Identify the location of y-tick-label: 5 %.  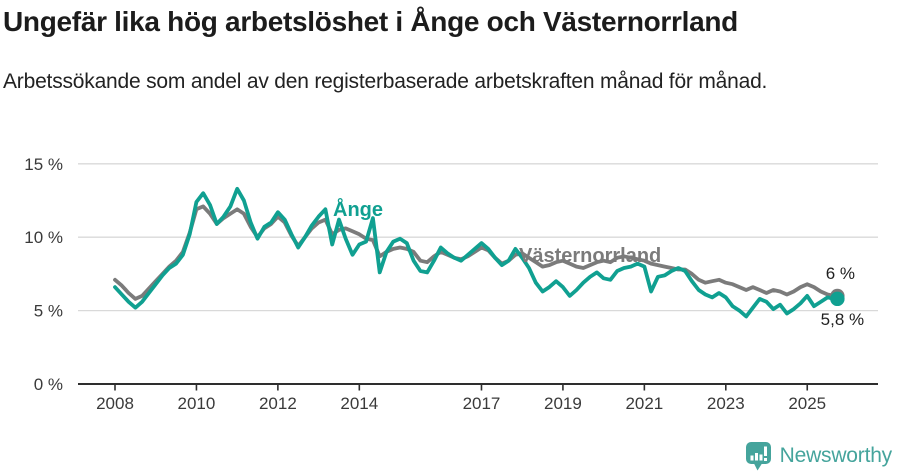
(48, 311).